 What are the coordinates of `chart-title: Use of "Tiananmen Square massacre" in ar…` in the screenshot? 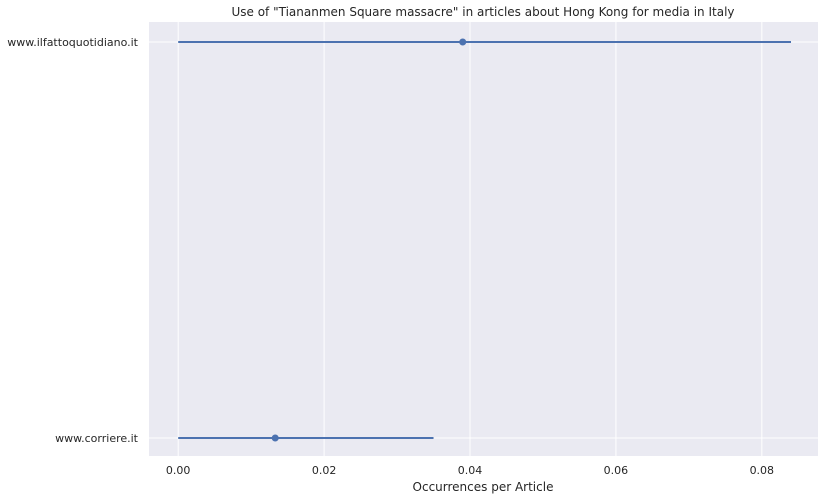 It's located at (482, 12).